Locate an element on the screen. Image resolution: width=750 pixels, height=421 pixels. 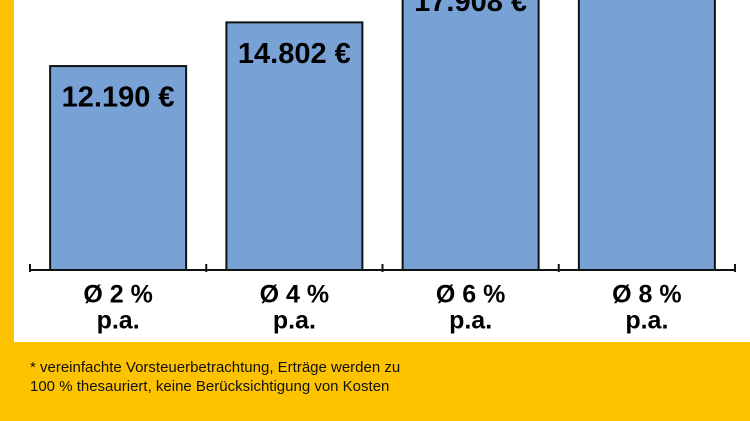
x-tick-label: Ø 8 % is located at coordinates (646, 295).